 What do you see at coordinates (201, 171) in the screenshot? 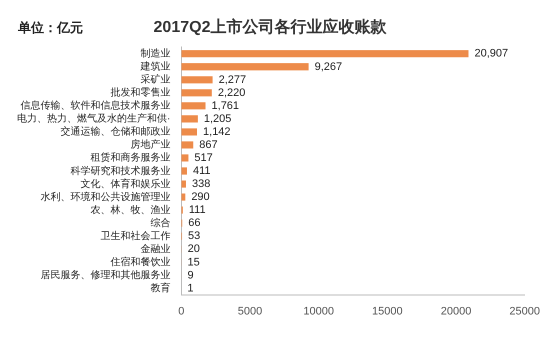
I see `data-label: 411` at bounding box center [201, 171].